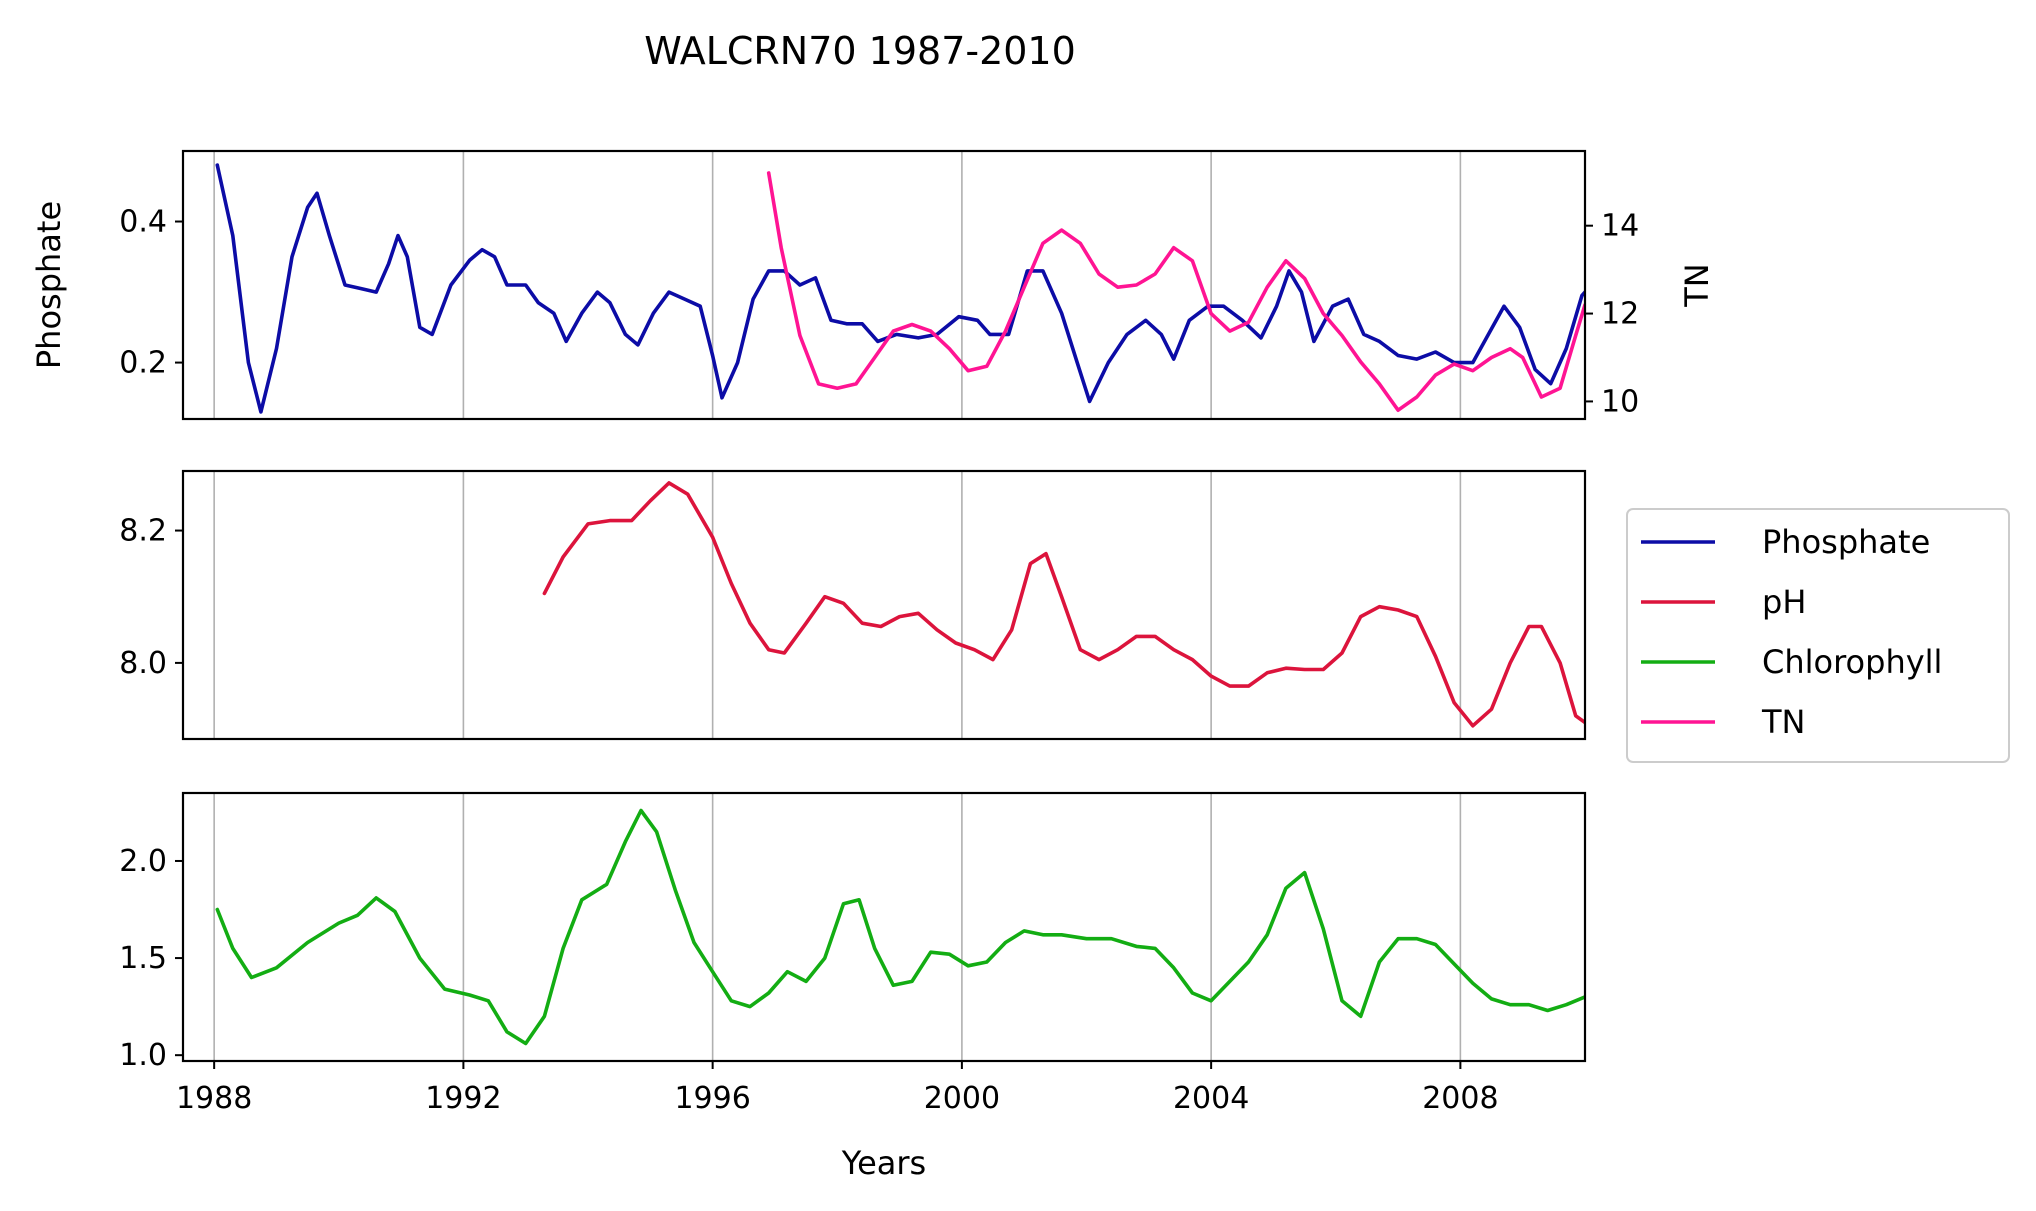  I want to click on y-tick-label: 8.2, so click(143, 531).